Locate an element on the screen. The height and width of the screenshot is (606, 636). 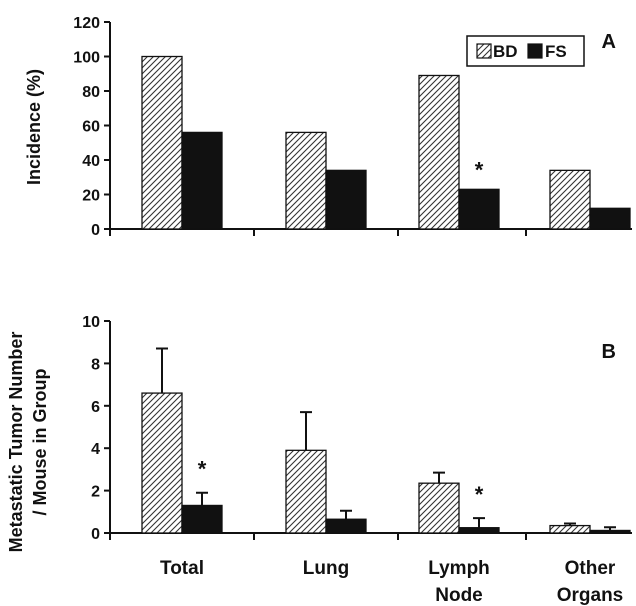
y-tick-label: 80 is located at coordinates (91, 92).